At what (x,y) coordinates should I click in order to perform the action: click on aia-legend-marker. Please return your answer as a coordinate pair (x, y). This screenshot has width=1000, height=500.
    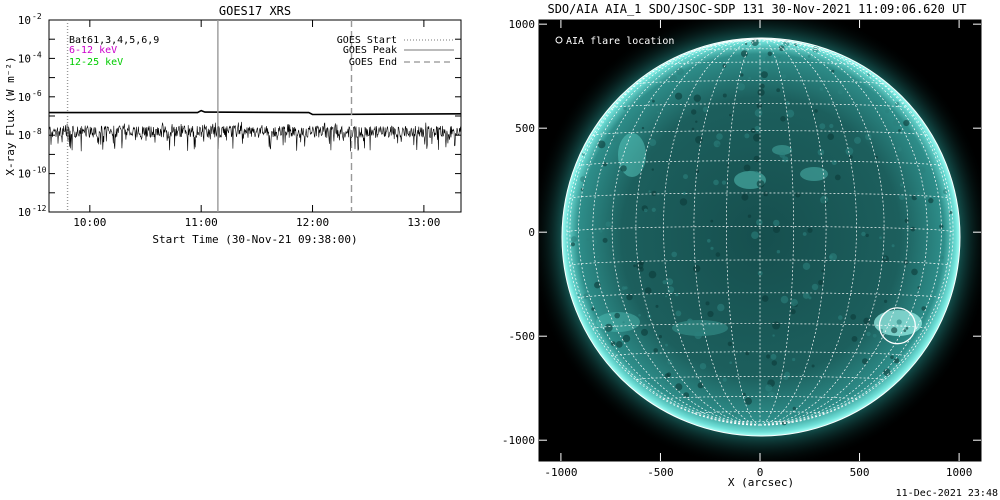
    Looking at the image, I should click on (559, 40).